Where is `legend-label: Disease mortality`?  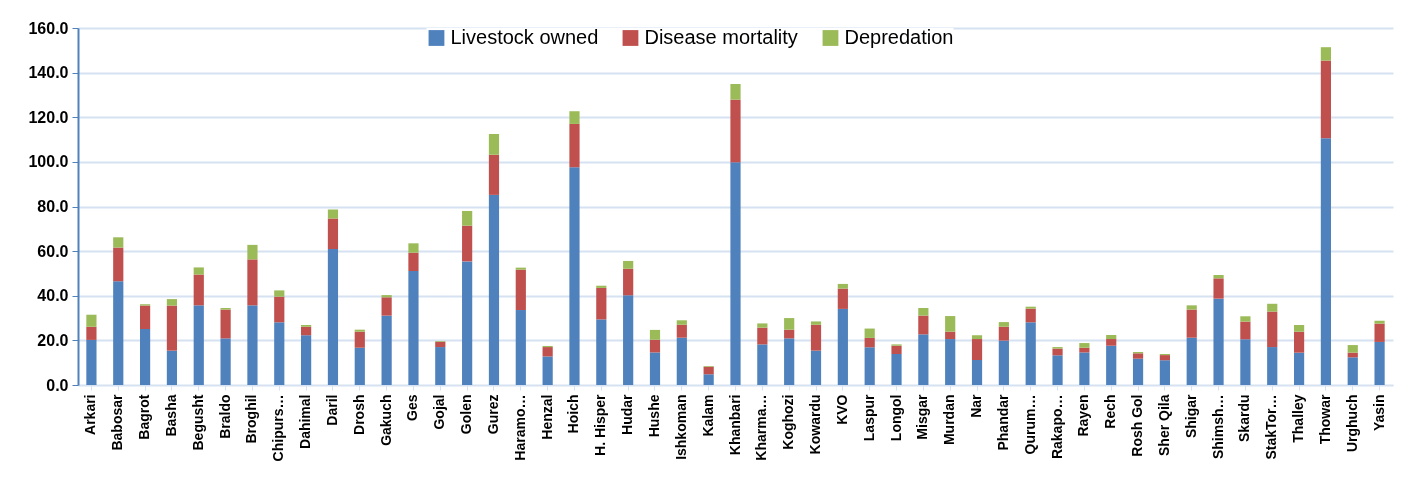
legend-label: Disease mortality is located at coordinates (721, 37).